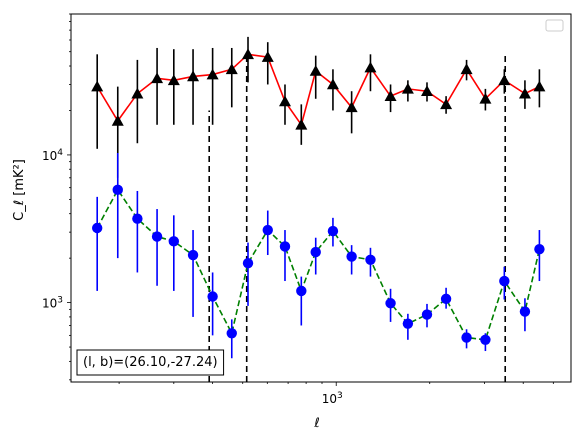 This screenshot has height=441, width=580. Describe the element at coordinates (332, 398) in the screenshot. I see `x-tick-label: 103` at that location.